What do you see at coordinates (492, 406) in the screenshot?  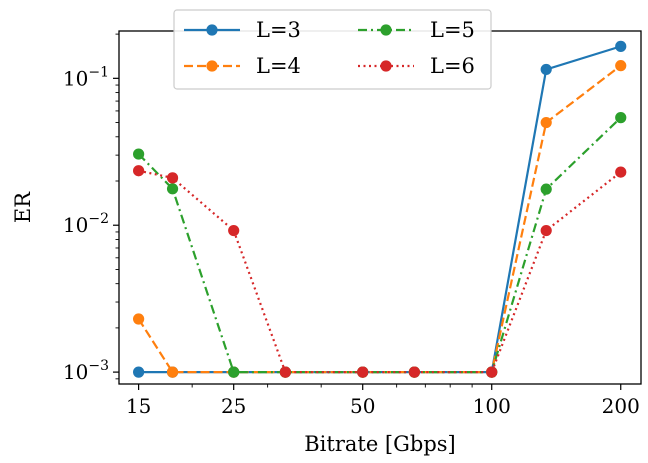 I see `x-tick-label: 100` at bounding box center [492, 406].